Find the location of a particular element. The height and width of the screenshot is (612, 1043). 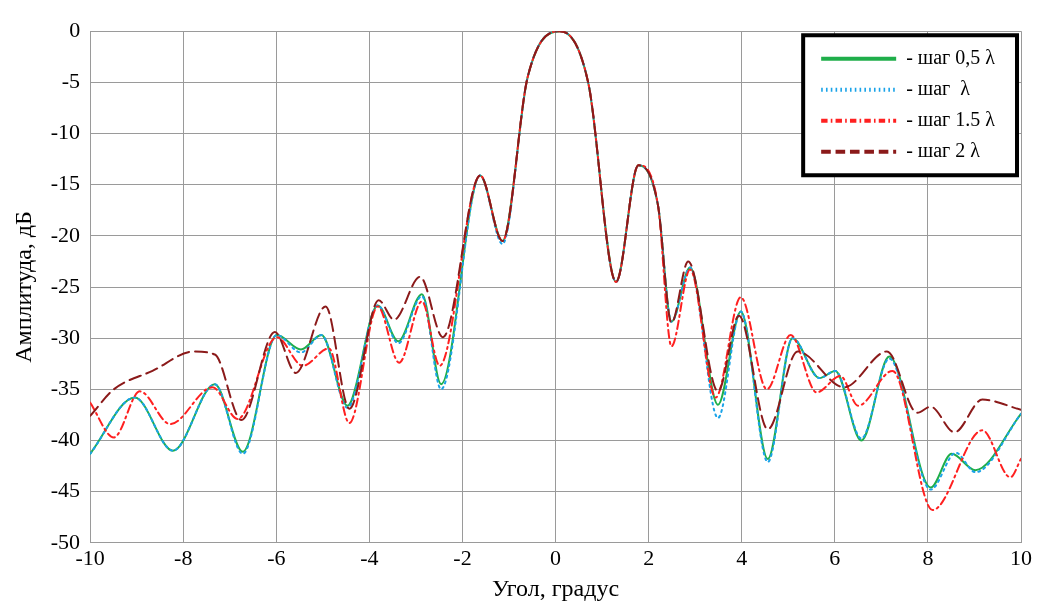

y-tick-label: -20 is located at coordinates (65, 234).